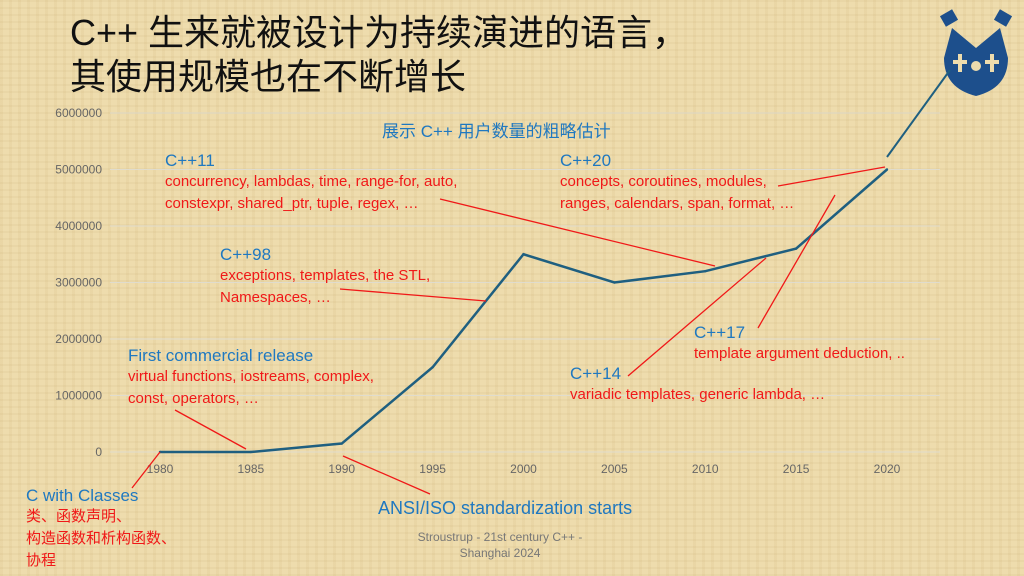 The width and height of the screenshot is (1024, 576). I want to click on y-tick-label: 0, so click(98, 452).